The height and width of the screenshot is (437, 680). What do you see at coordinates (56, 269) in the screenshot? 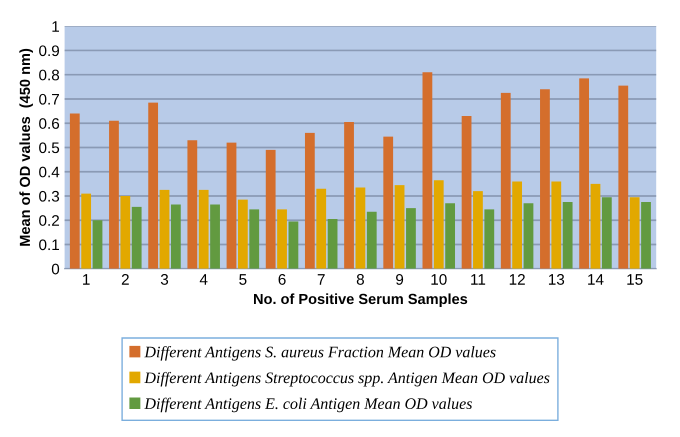
I see `y-tick-label: 0` at bounding box center [56, 269].